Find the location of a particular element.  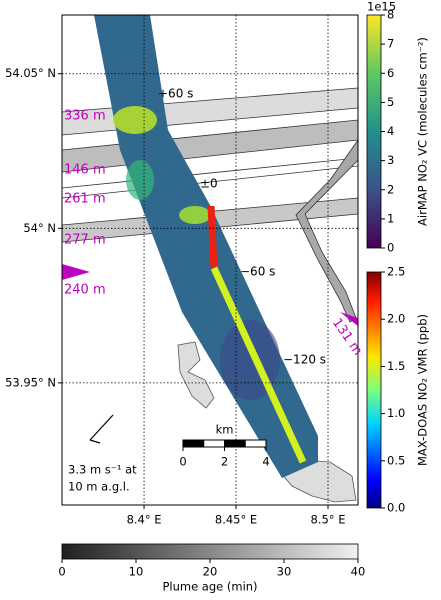

colorbar-tick-label: 5 is located at coordinates (390, 102).